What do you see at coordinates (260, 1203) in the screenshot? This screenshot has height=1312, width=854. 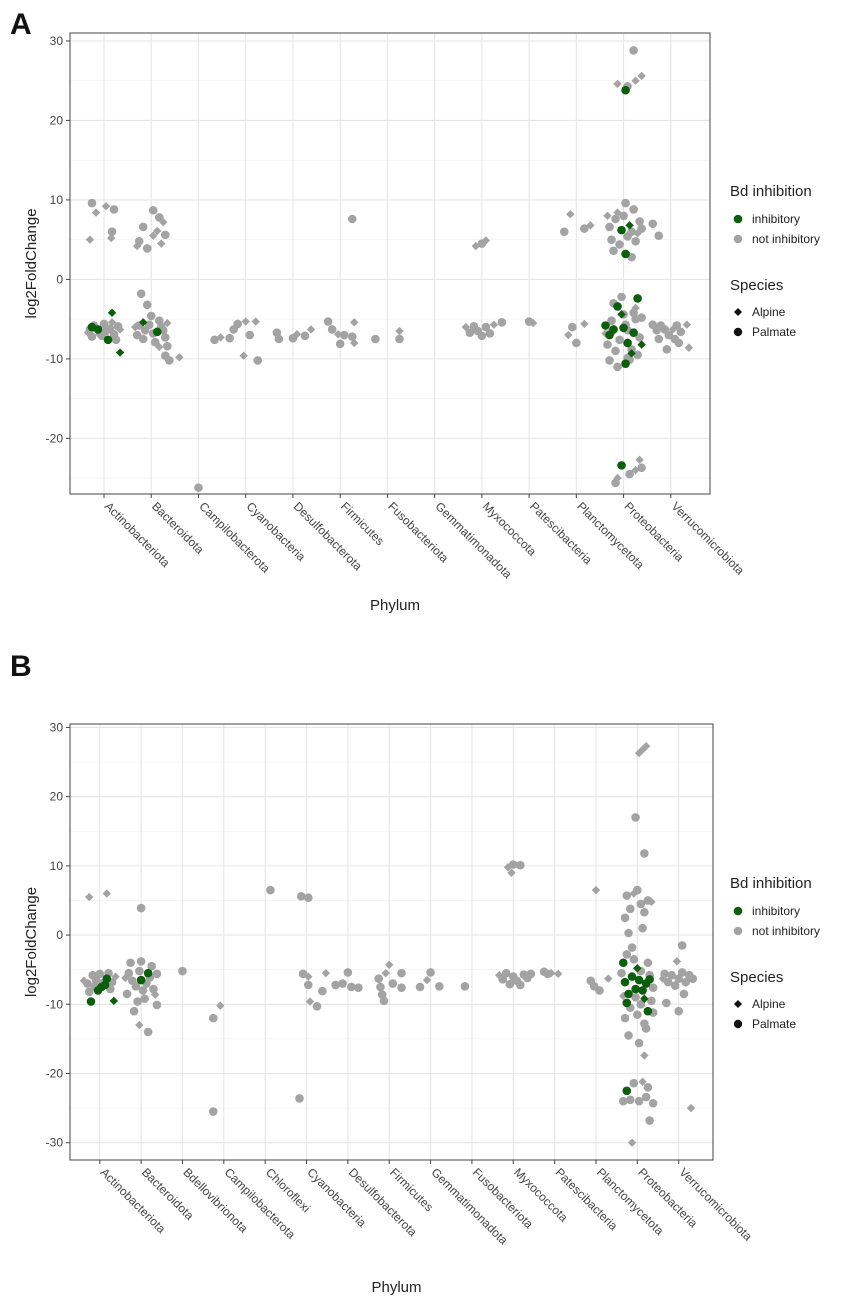 I see `x-tick-label: Campilobacterota` at bounding box center [260, 1203].